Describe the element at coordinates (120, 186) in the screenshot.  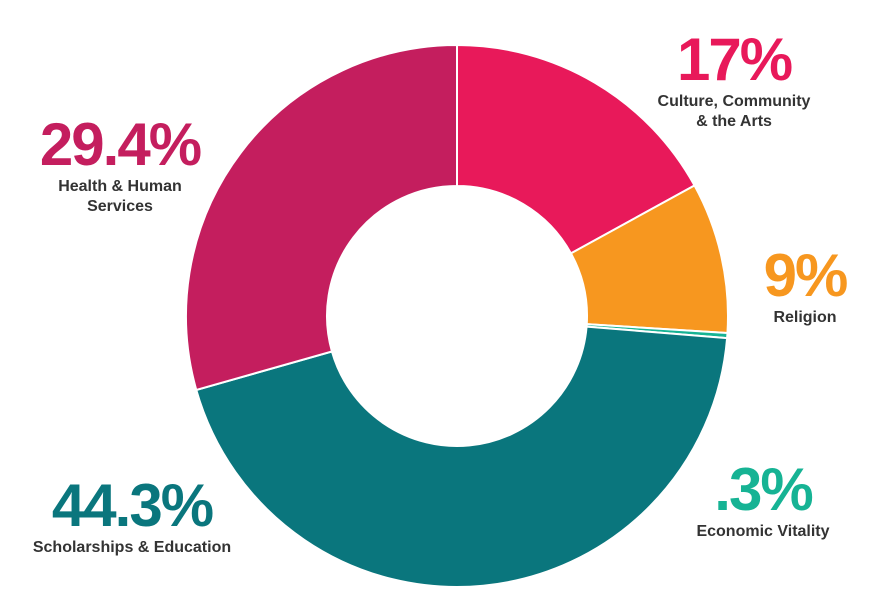
I see `name-health-line1: Health & Human` at that location.